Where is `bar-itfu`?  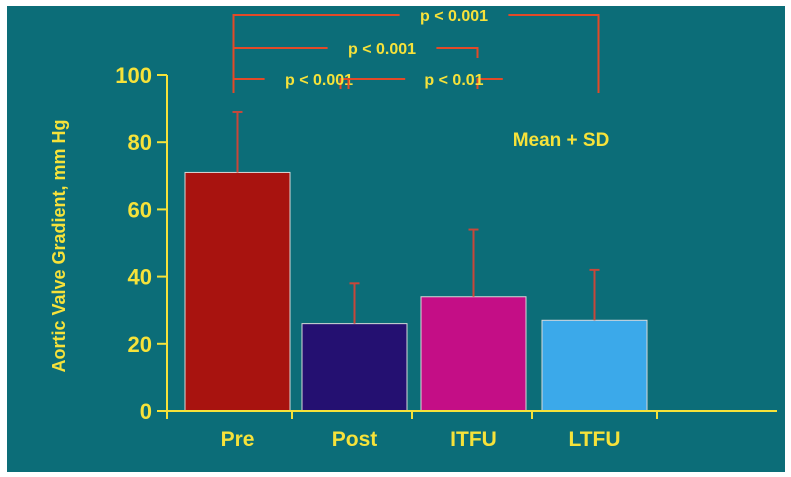 bar-itfu is located at coordinates (473, 354).